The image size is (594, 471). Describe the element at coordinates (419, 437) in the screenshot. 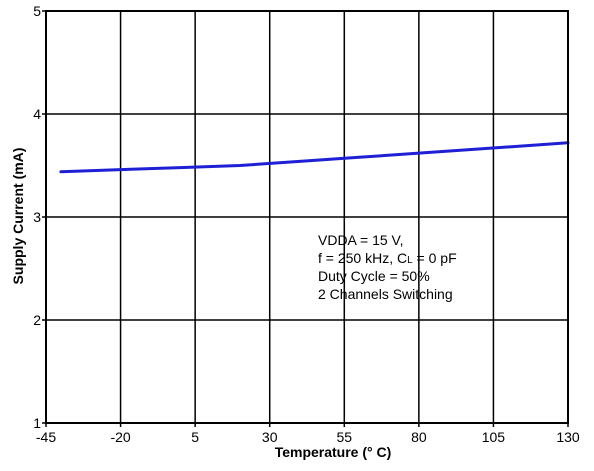

I see `x-tick-label: 80` at that location.